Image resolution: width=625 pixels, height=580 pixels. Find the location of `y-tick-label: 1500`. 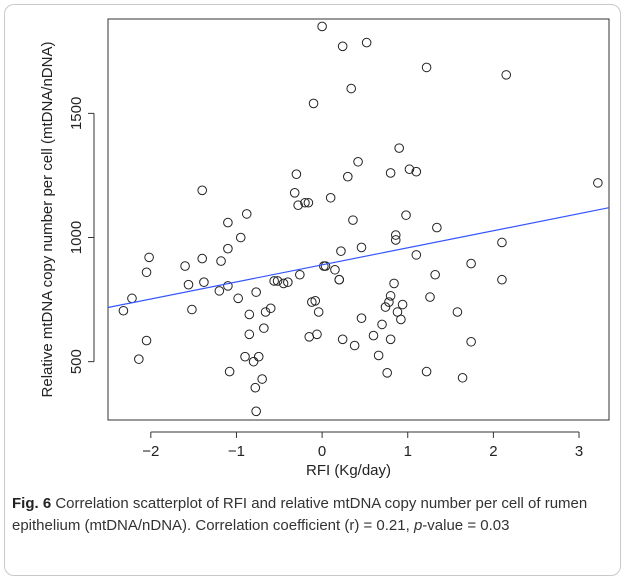

y-tick-label: 1500 is located at coordinates (76, 113).